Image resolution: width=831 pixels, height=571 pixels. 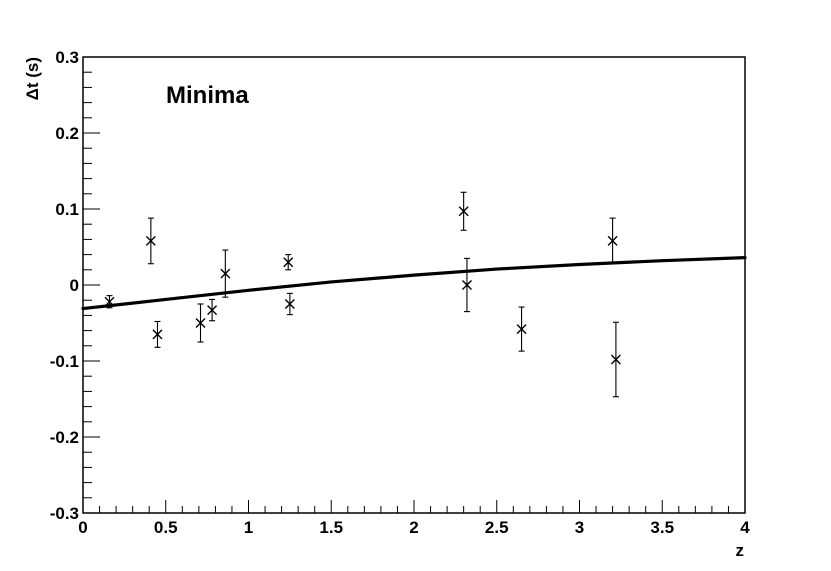 I want to click on fit-curve, so click(x=414, y=283).